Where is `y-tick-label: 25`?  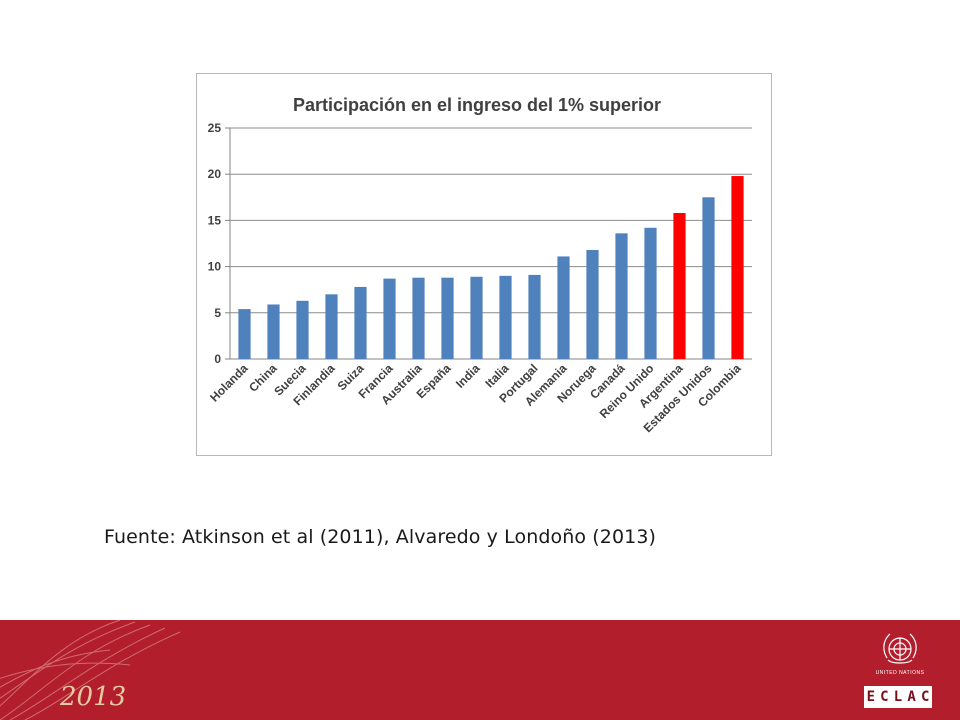 y-tick-label: 25 is located at coordinates (215, 128).